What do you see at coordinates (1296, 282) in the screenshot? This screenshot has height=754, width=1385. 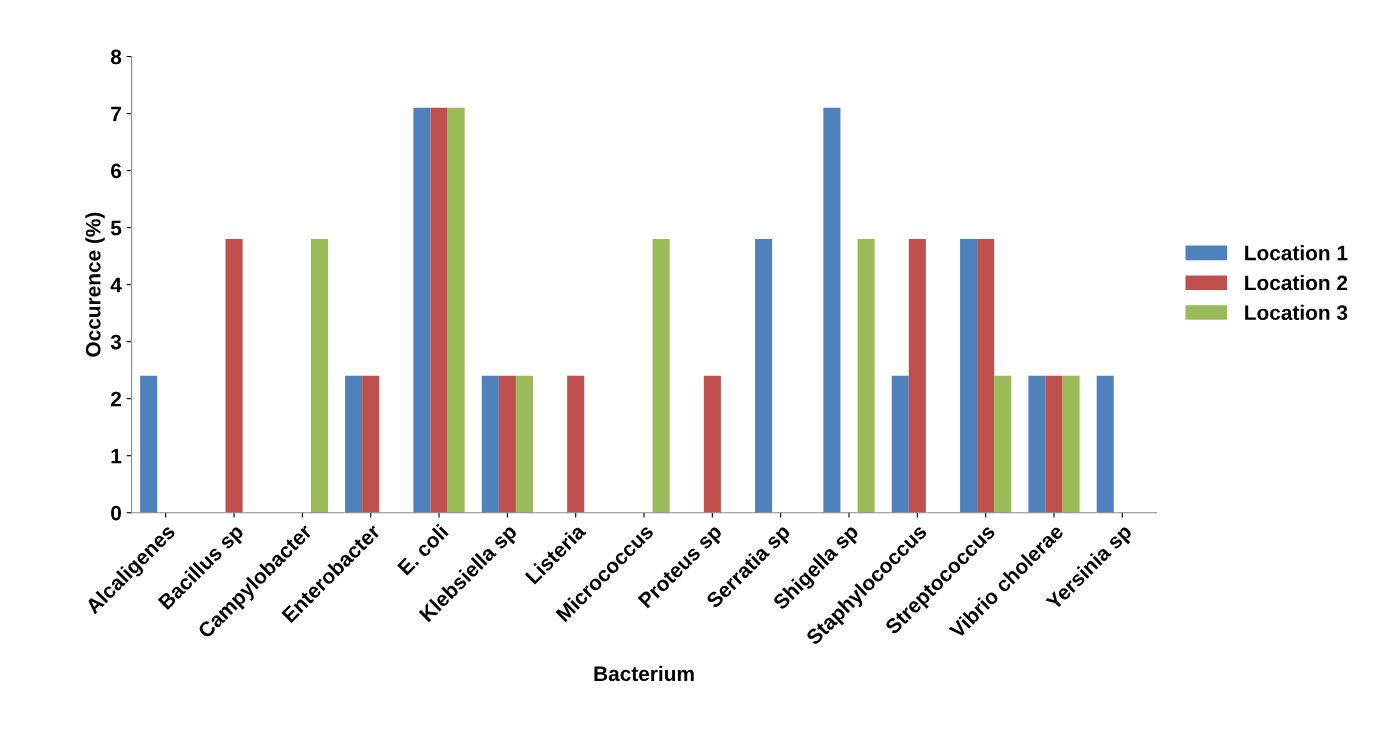 I see `legend-label: Location 2` at bounding box center [1296, 282].